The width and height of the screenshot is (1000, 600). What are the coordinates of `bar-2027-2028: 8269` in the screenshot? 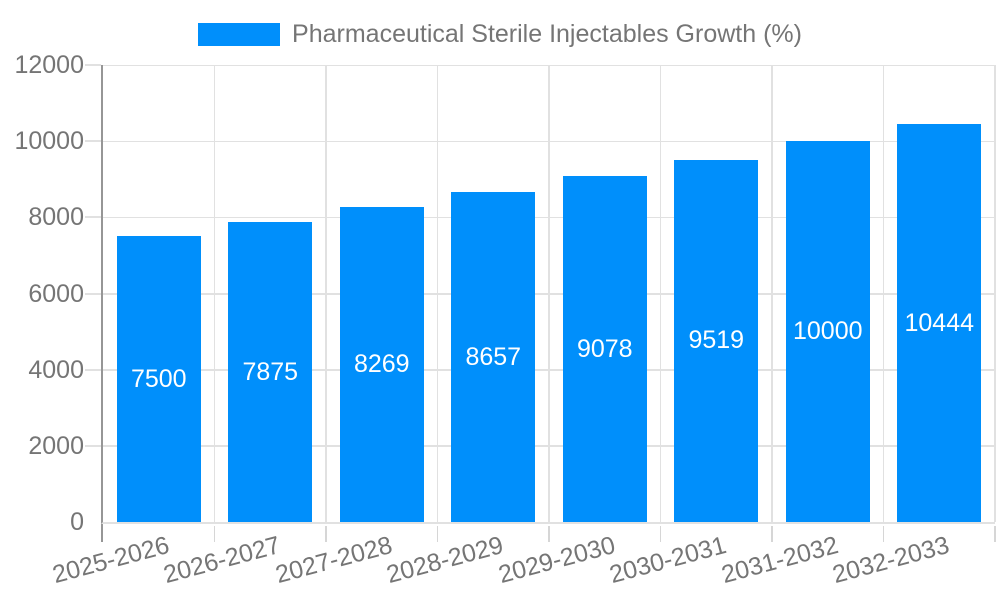 It's located at (381, 364).